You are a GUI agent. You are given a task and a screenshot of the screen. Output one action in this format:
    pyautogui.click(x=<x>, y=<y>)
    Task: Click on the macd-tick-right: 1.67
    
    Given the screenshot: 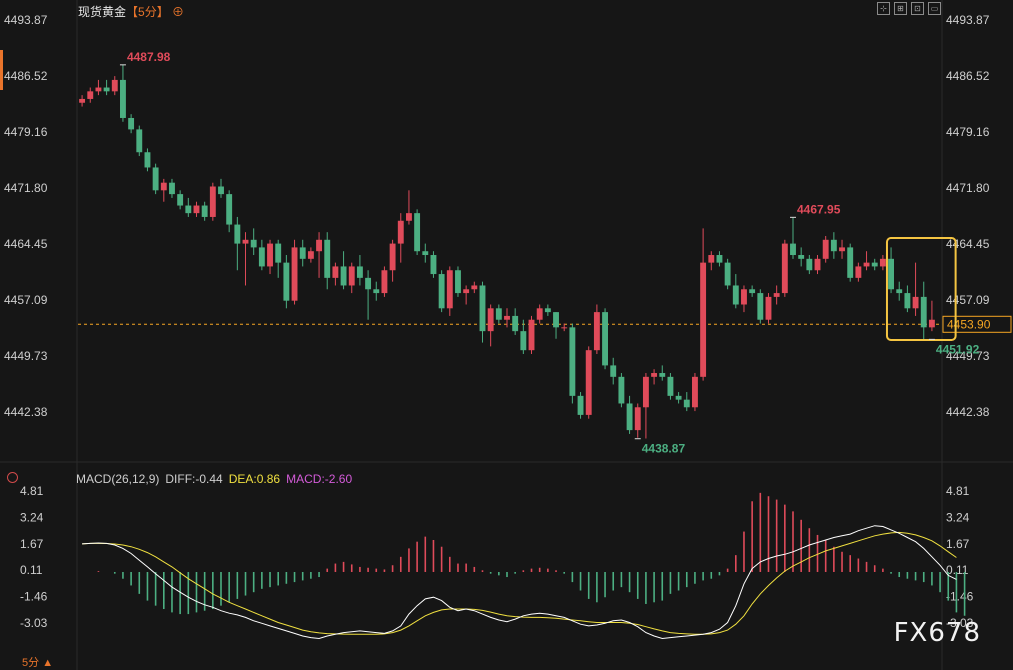 What is the action you would take?
    pyautogui.click(x=958, y=544)
    